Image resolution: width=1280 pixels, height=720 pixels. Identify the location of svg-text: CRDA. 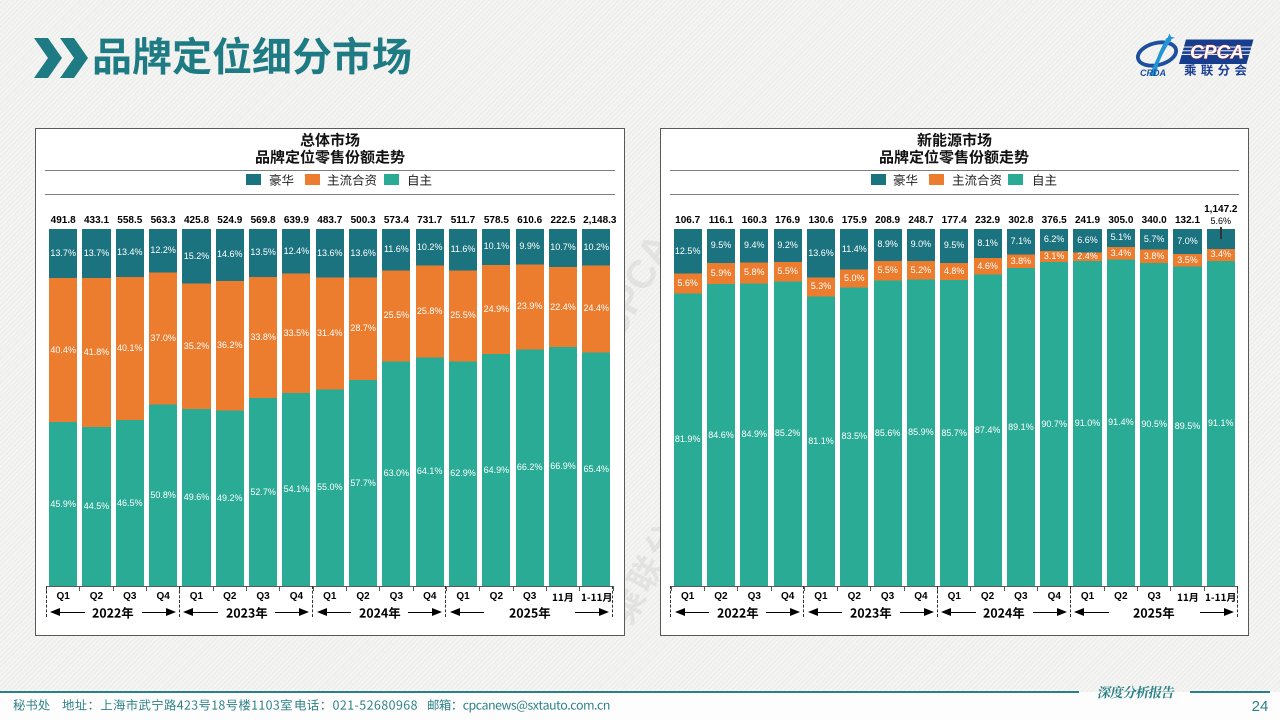
(1153, 73).